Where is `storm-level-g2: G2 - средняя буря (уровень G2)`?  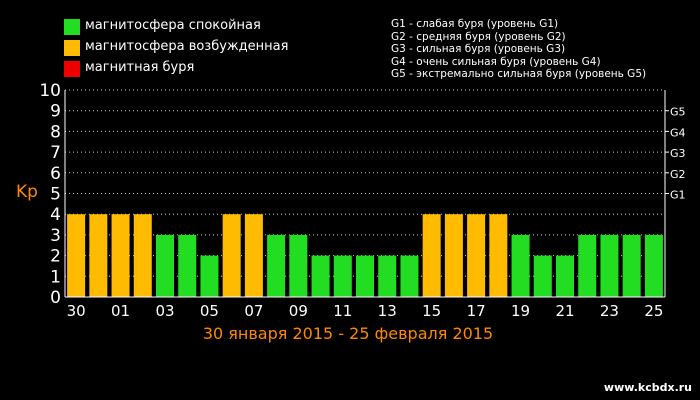
storm-level-g2: G2 - средняя буря (уровень G2) is located at coordinates (478, 36).